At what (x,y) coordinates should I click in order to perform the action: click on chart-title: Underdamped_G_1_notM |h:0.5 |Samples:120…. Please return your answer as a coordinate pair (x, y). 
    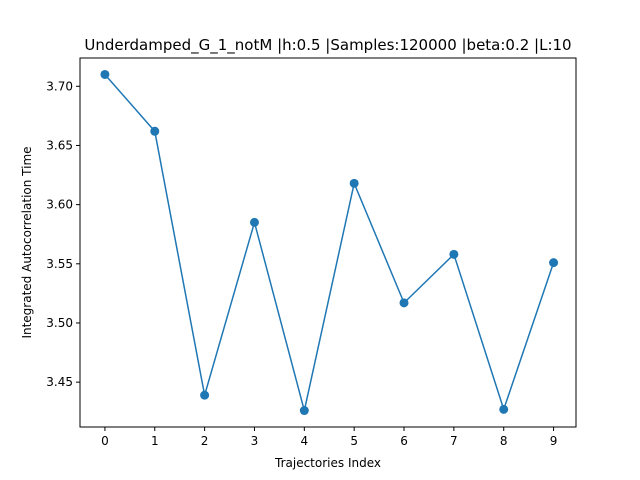
    Looking at the image, I should click on (327, 45).